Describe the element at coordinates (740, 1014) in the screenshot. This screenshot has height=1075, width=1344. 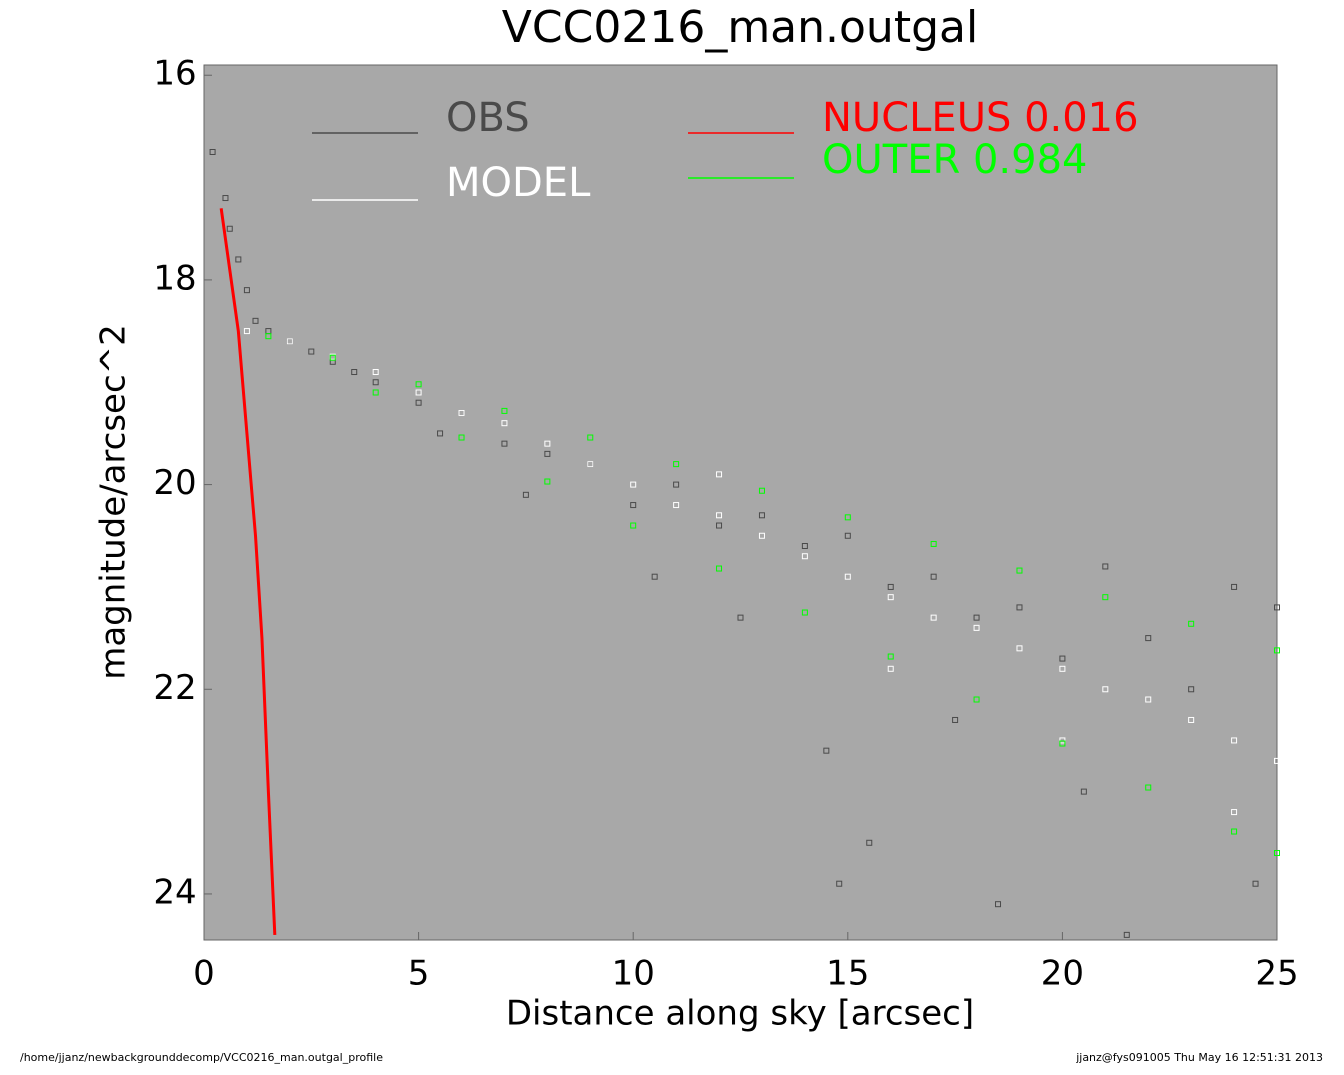
I see `x-axis-label: Distance along sky [arcsec]` at that location.